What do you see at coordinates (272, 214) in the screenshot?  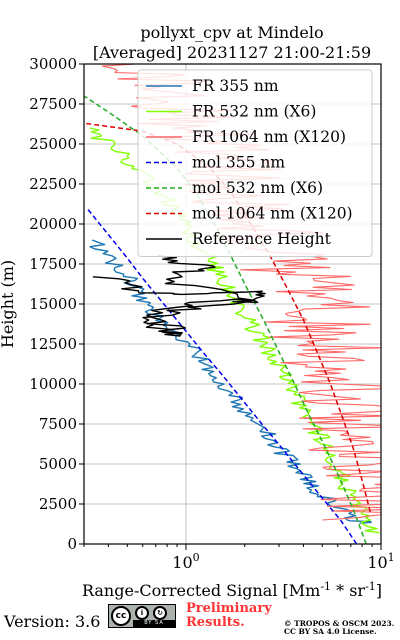 I see `legend-label: mol 1064 nm (X120)` at bounding box center [272, 214].